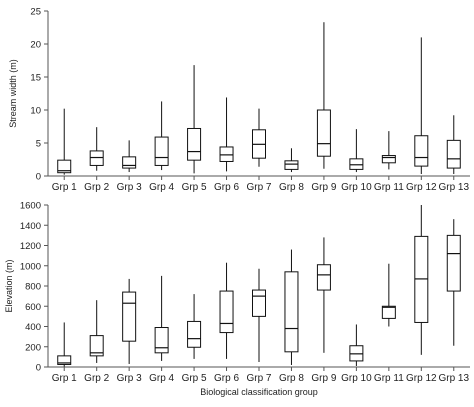 This screenshot has height=407, width=474. I want to click on x-axis-title: Biological classification group, so click(259, 392).